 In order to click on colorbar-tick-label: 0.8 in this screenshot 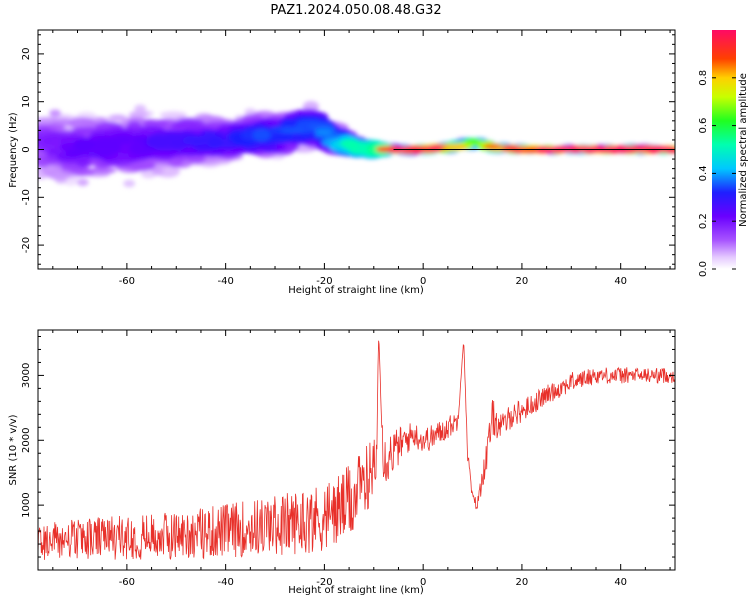, I will do `click(703, 78)`.